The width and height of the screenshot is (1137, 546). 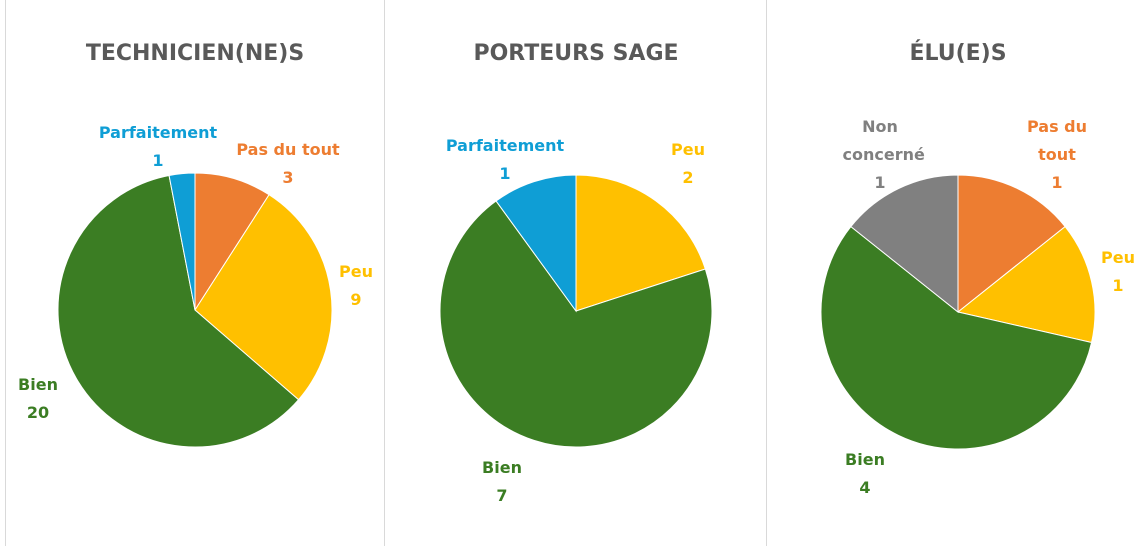 What do you see at coordinates (575, 53) in the screenshot?
I see `chart-title: PORTEURS SAGE` at bounding box center [575, 53].